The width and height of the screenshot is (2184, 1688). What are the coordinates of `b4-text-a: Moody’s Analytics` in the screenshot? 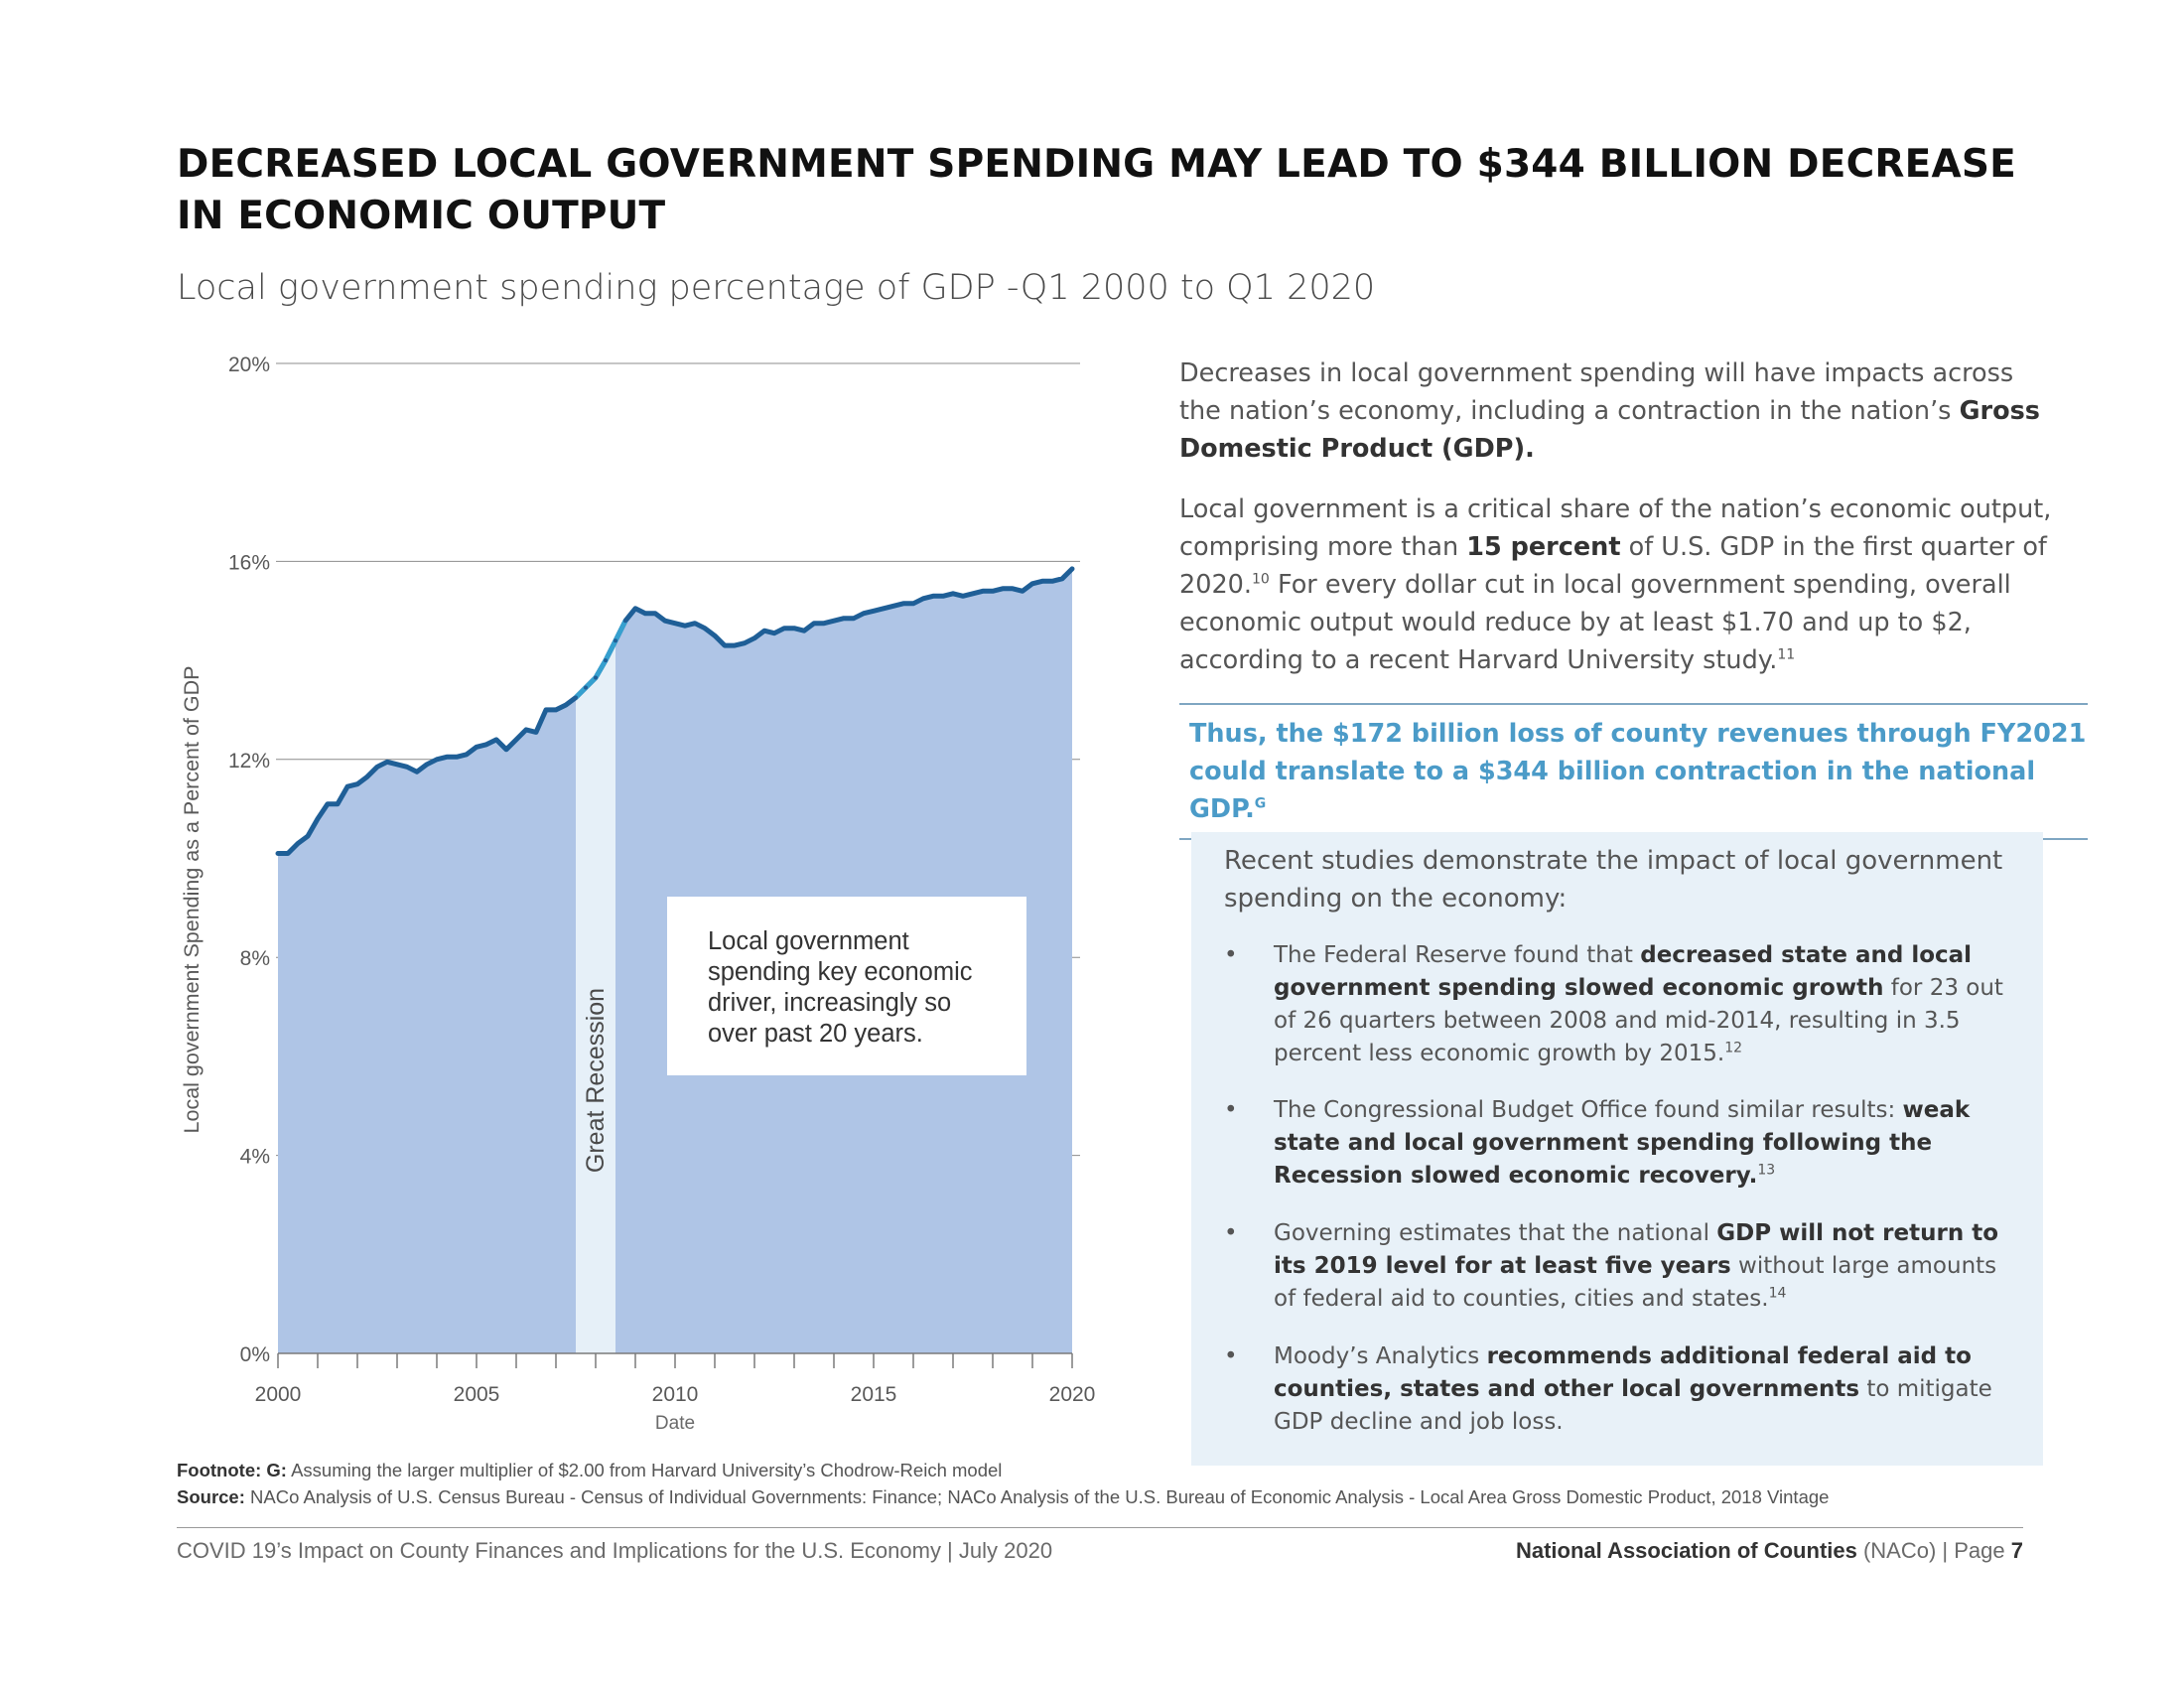 It's located at (1380, 1356).